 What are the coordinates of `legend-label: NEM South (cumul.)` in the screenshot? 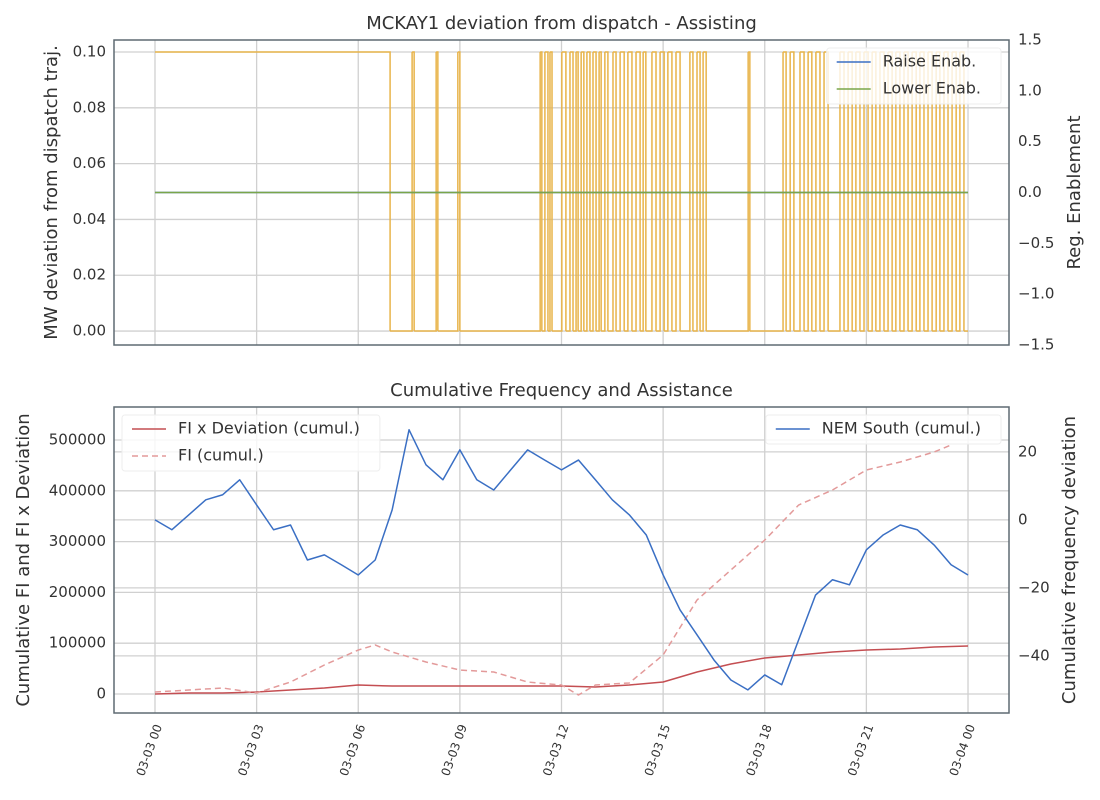 It's located at (901, 428).